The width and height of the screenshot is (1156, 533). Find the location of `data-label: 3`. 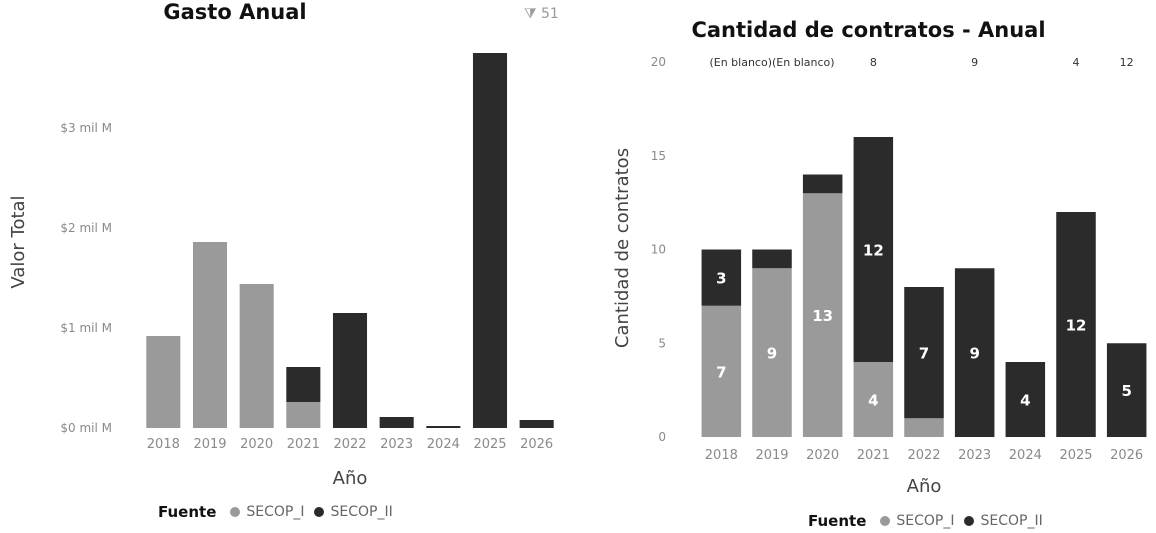

data-label: 3 is located at coordinates (721, 279).